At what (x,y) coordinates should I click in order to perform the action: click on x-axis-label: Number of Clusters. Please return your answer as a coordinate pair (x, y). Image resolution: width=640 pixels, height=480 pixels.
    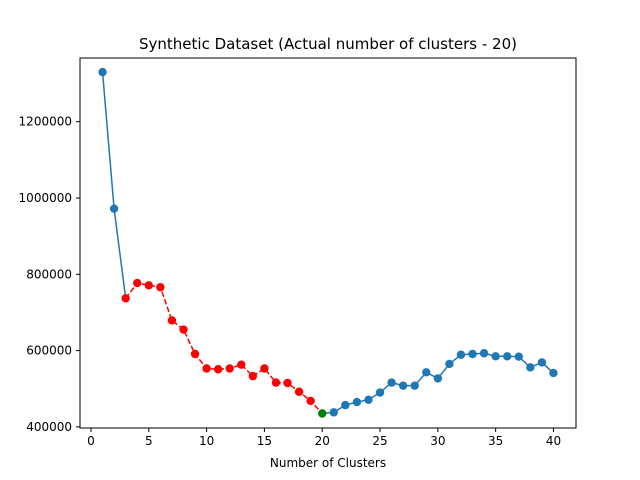
    Looking at the image, I should click on (328, 463).